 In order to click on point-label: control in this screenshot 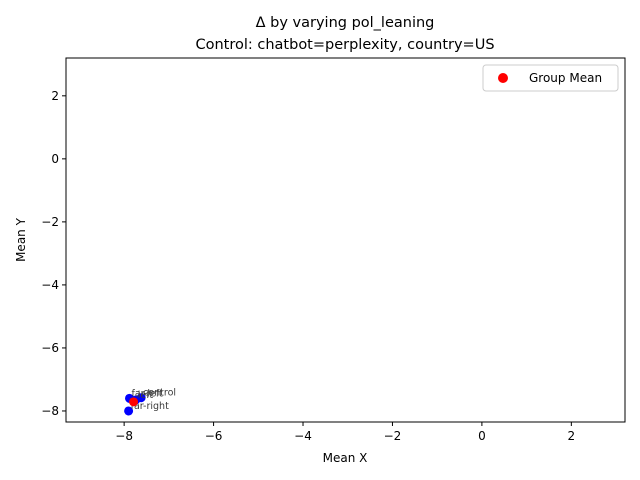, I will do `click(159, 393)`.